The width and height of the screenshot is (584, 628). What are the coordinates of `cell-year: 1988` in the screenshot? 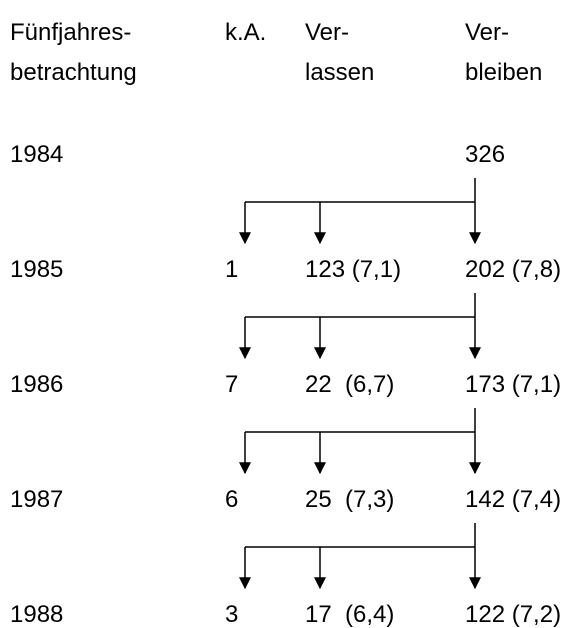 It's located at (36, 614).